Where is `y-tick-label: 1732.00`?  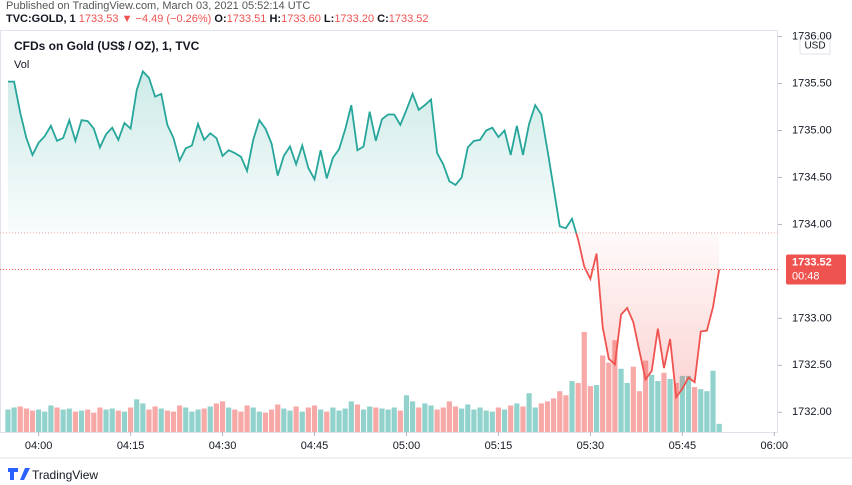
y-tick-label: 1732.00 is located at coordinates (812, 412).